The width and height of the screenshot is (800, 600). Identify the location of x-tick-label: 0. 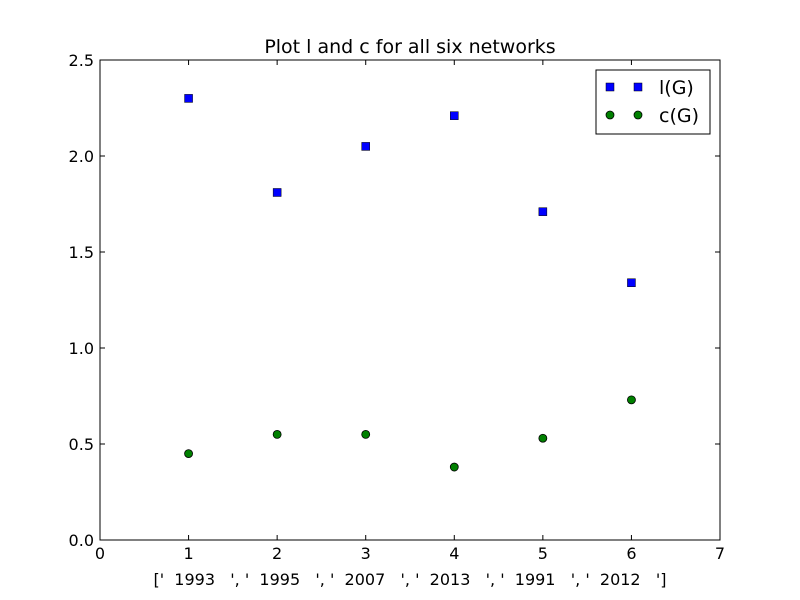
(100, 553).